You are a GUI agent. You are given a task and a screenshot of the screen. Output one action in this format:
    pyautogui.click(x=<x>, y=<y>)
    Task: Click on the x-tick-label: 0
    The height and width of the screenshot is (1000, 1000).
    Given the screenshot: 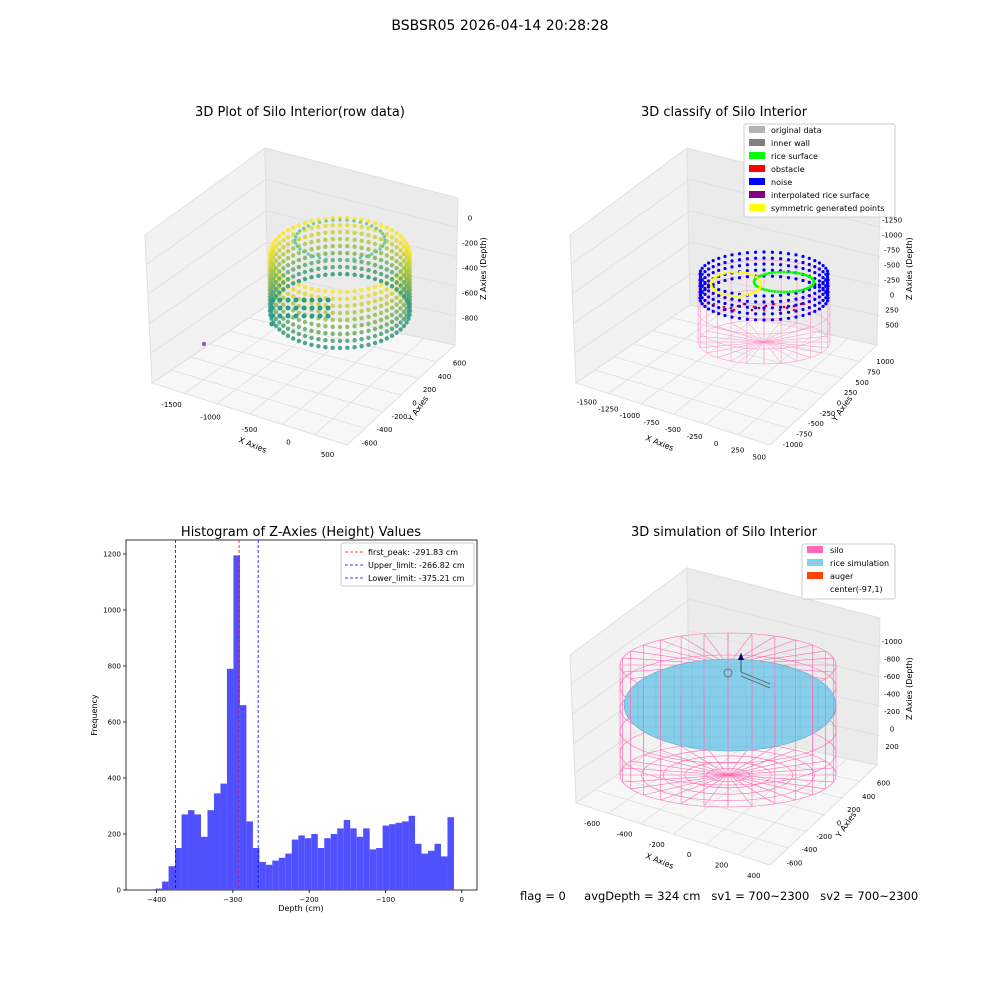 What is the action you would take?
    pyautogui.click(x=716, y=444)
    